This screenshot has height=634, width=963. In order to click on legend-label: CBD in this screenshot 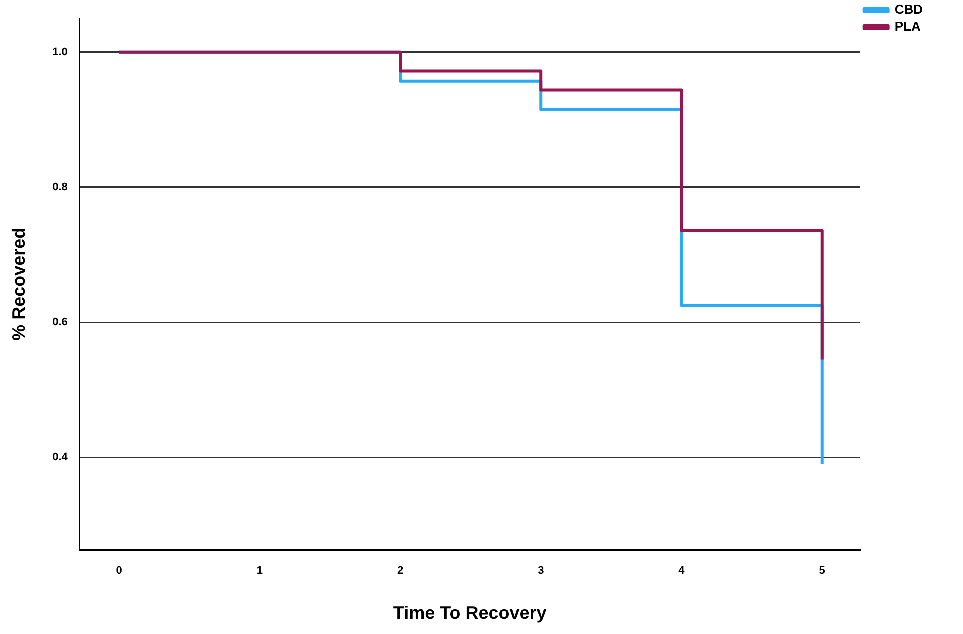, I will do `click(909, 10)`.